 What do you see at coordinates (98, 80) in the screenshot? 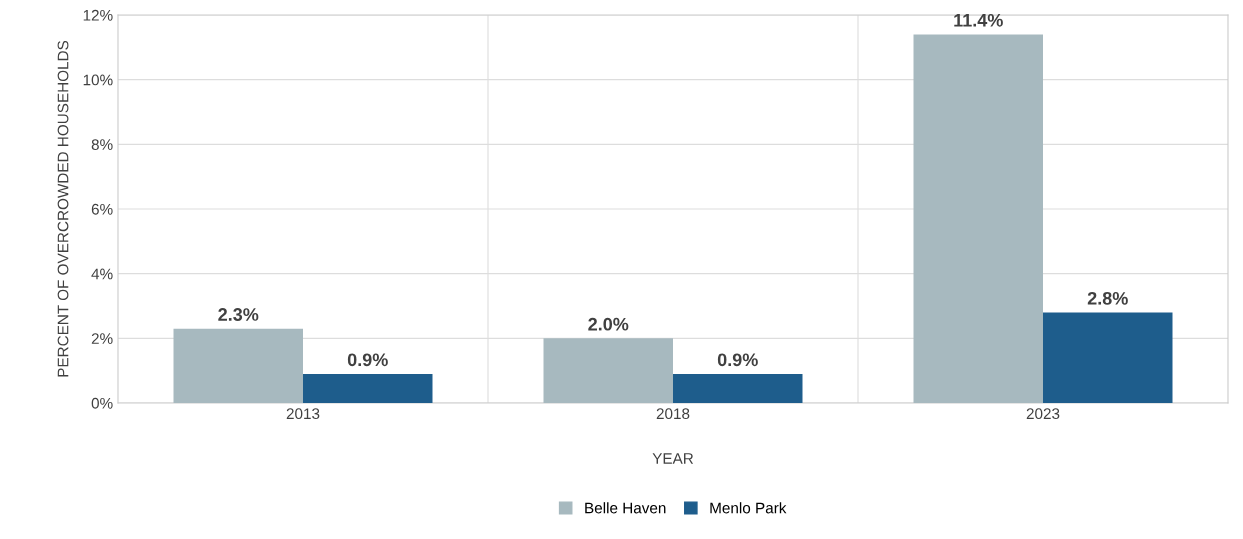
I see `y-tick-label: 10%` at bounding box center [98, 80].